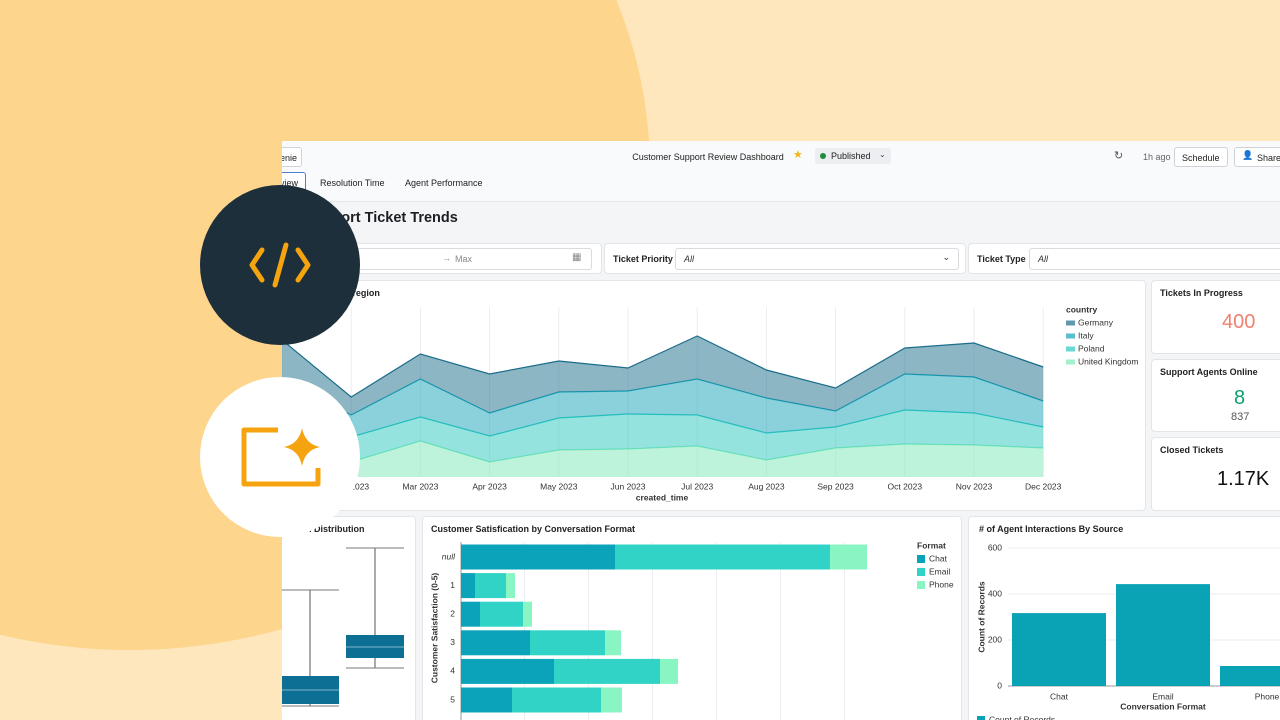  Describe the element at coordinates (938, 558) in the screenshot. I see `legend-label: Chat` at that location.